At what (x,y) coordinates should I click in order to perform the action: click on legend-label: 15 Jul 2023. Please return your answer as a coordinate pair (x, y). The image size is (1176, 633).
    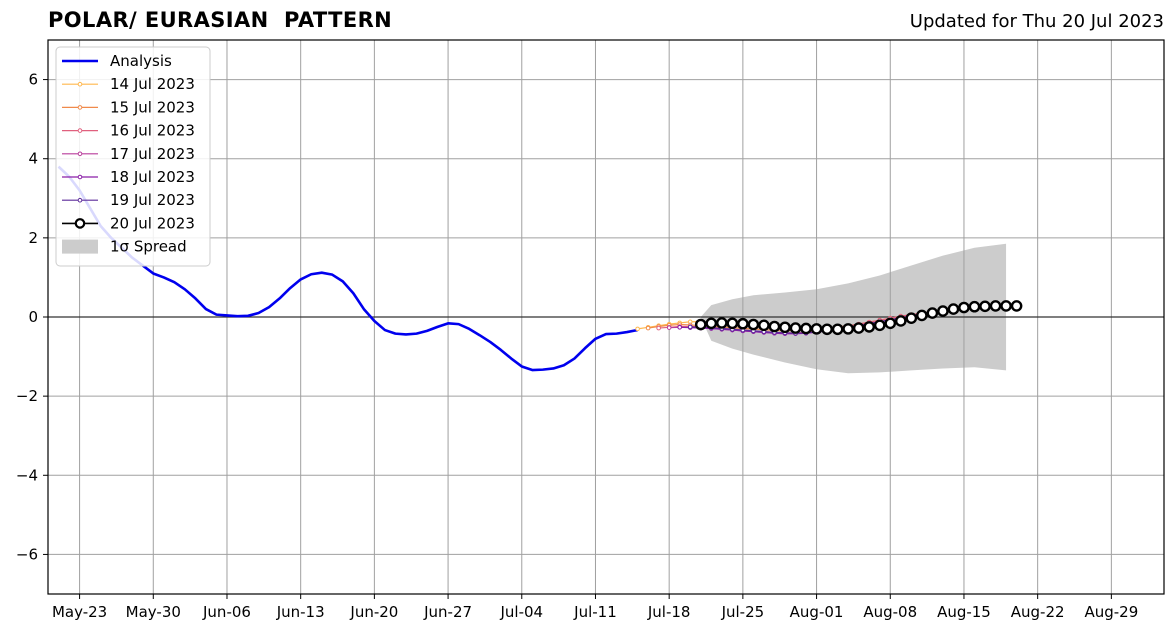
    Looking at the image, I should click on (152, 107).